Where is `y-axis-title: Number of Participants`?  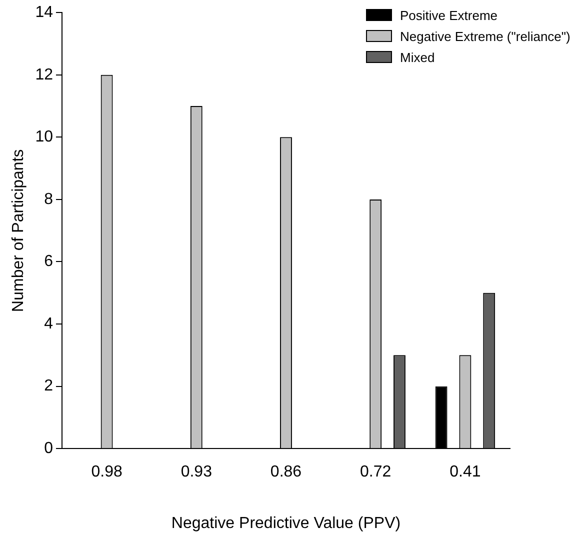
y-axis-title: Number of Participants is located at coordinates (19, 230).